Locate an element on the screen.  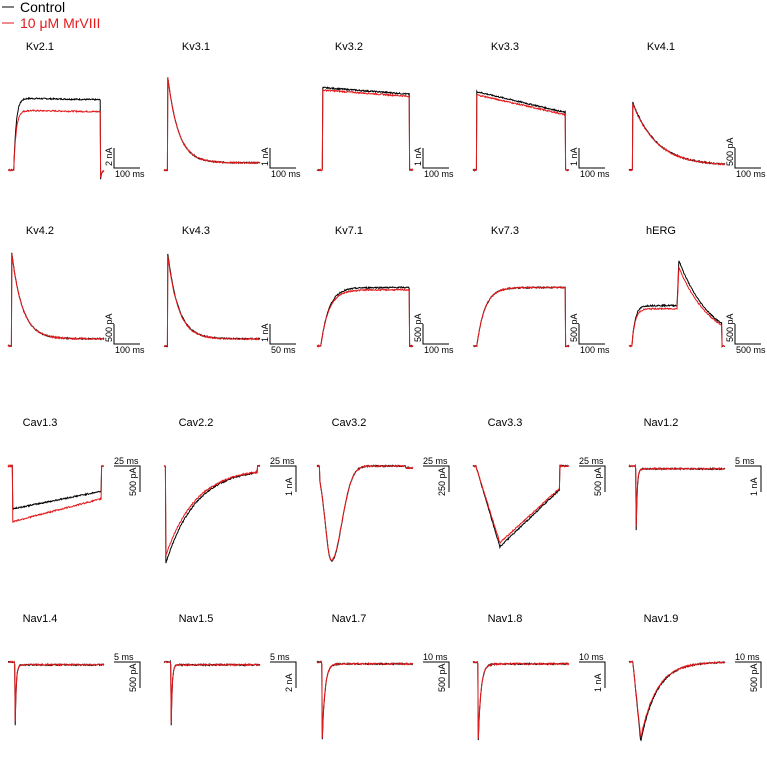
legend-label-mrviii: 10 μM MrVIII is located at coordinates (60, 23).